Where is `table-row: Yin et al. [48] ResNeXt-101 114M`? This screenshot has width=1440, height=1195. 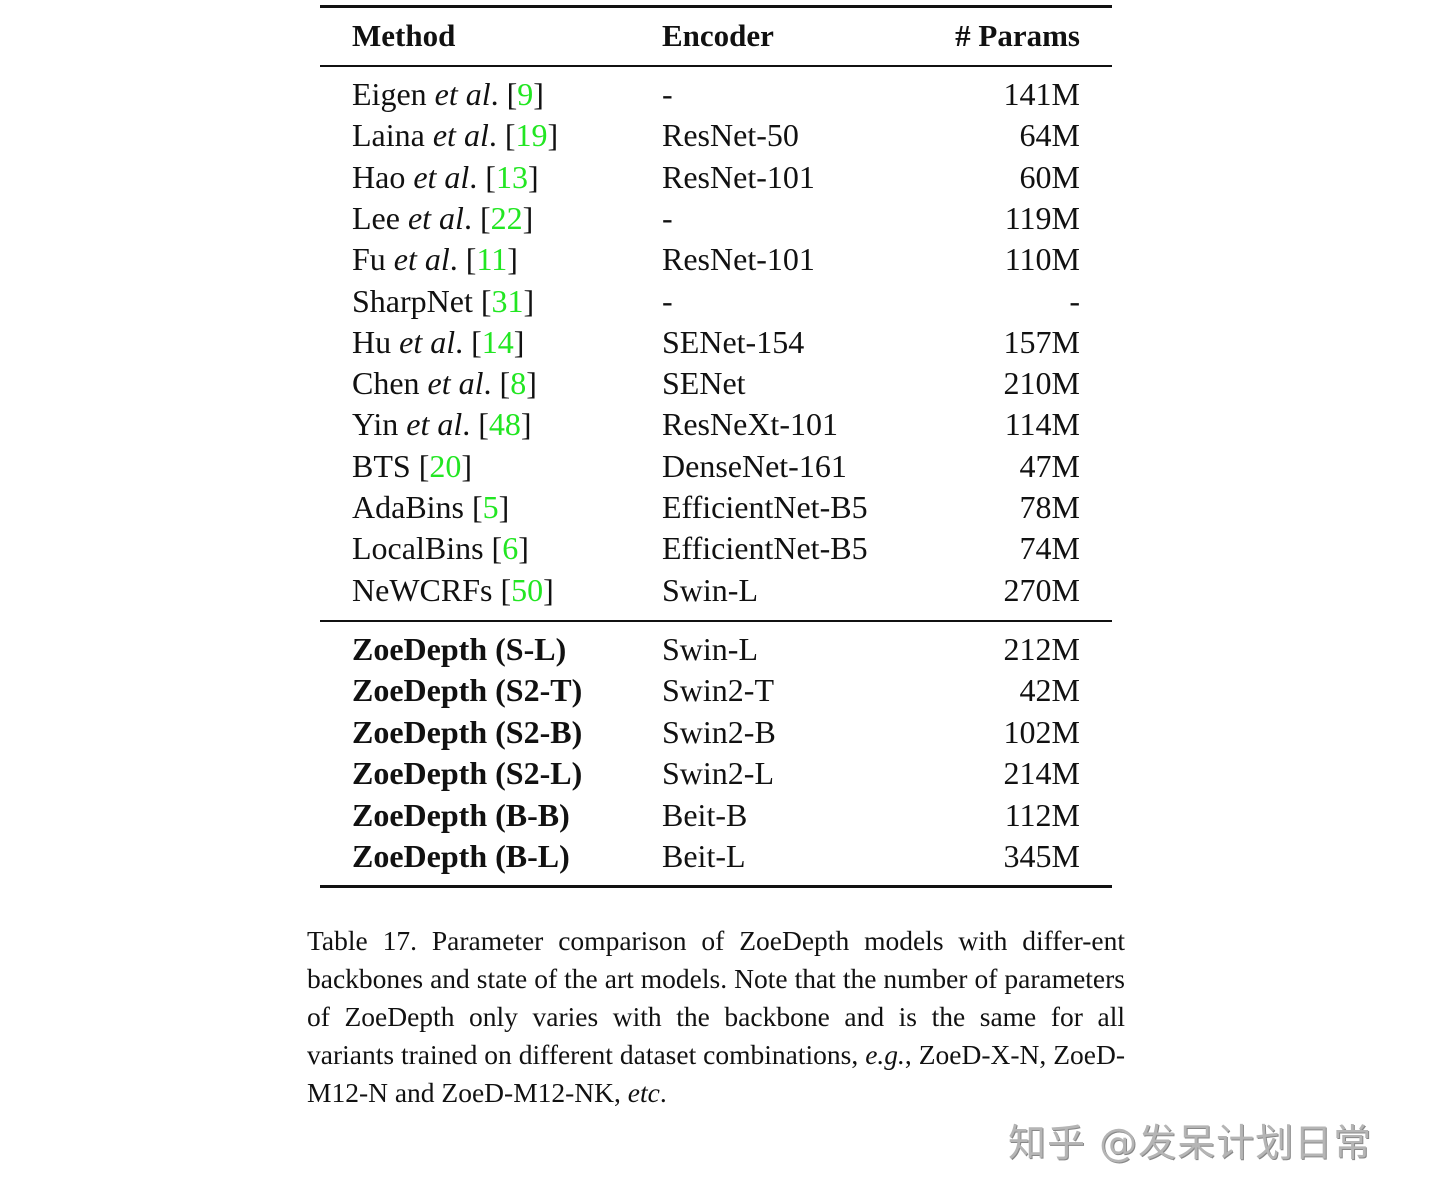
table-row: Yin et al. [48] ResNeXt-101 114M is located at coordinates (720, 424).